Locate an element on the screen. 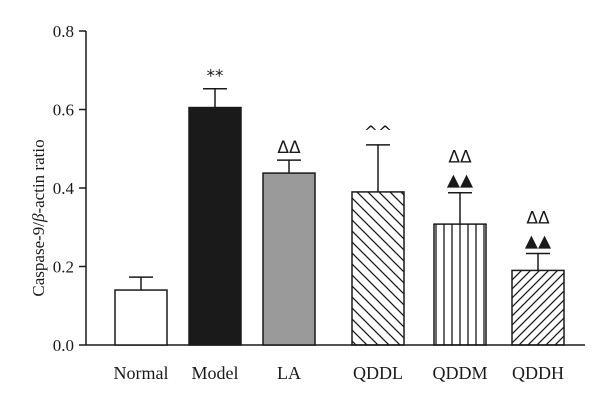 Image resolution: width=600 pixels, height=405 pixels. x-tick-label: LA is located at coordinates (289, 373).